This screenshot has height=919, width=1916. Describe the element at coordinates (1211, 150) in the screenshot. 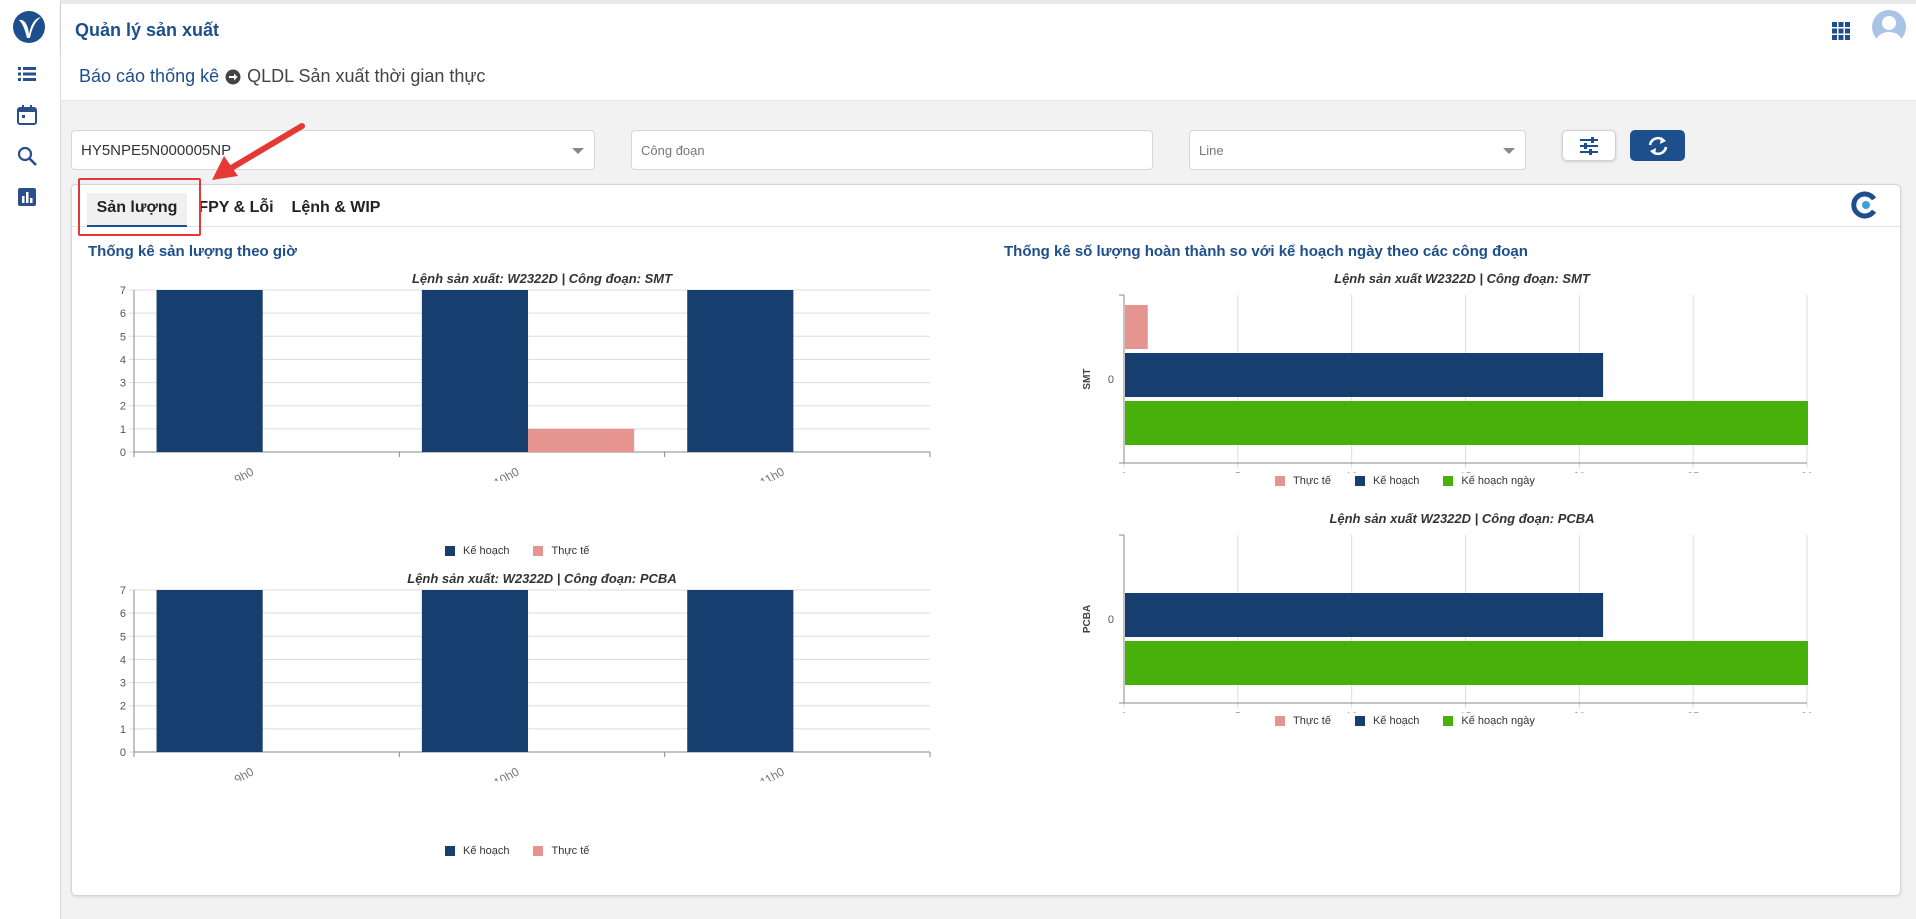

I see `line-select-placeholder: Line` at that location.